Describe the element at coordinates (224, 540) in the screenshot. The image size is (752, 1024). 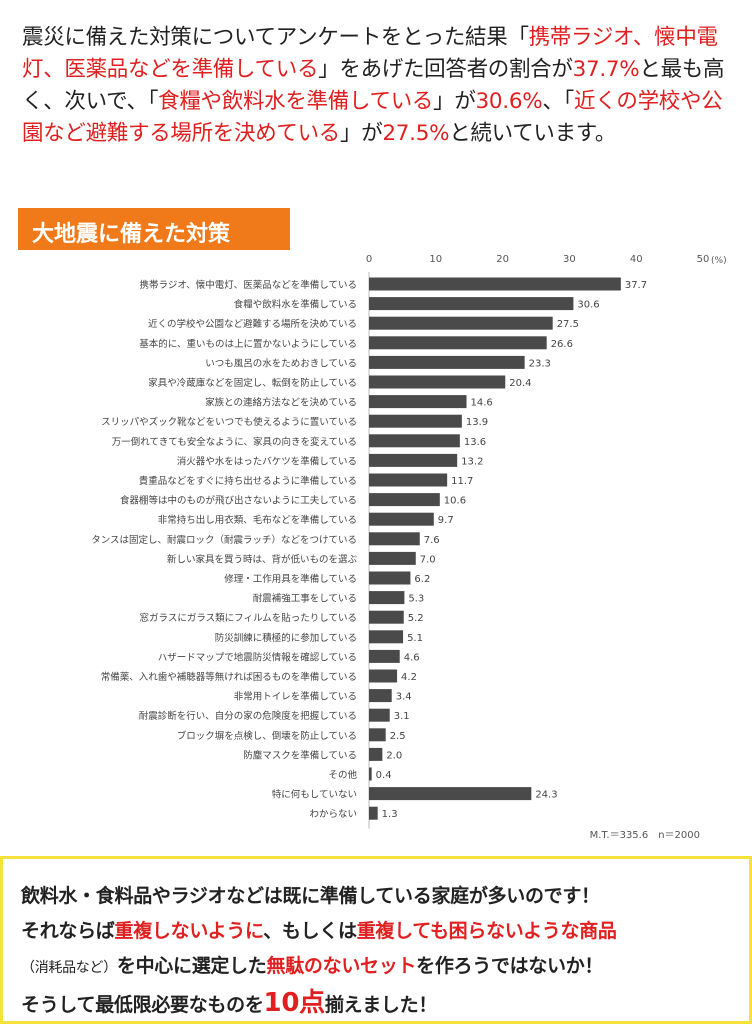
I see `category-label: タンスは固定し、耐震ロック（耐震ラッチ）などをつけている` at that location.